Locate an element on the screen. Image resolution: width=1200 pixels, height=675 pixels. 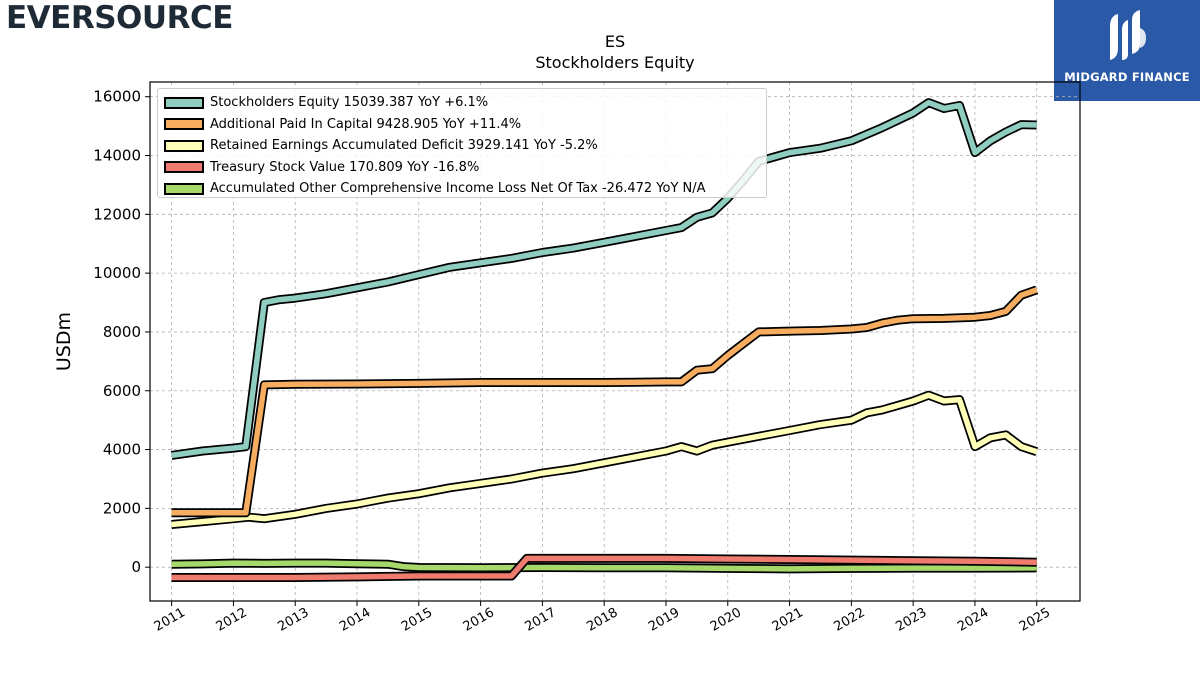
chart-title: ES is located at coordinates (615, 41).